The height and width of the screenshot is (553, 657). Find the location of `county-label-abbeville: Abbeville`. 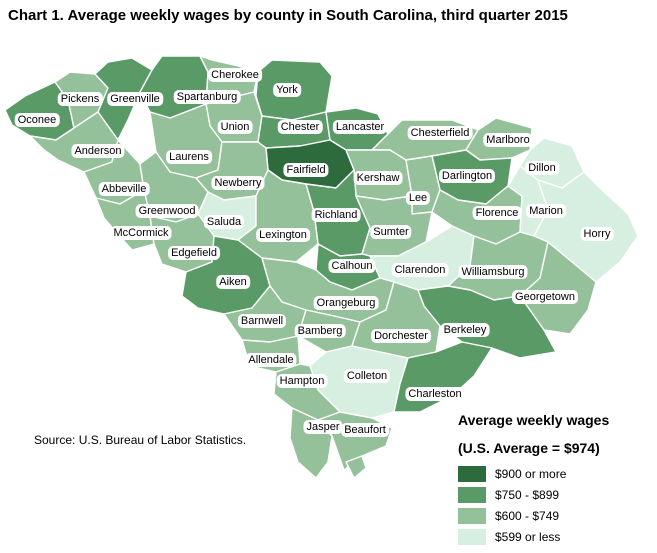

county-label-abbeville: Abbeville is located at coordinates (124, 189).